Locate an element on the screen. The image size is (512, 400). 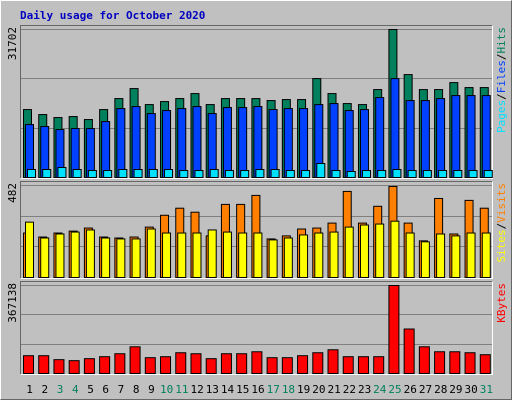
legend-entry: Pages is located at coordinates (501, 116).